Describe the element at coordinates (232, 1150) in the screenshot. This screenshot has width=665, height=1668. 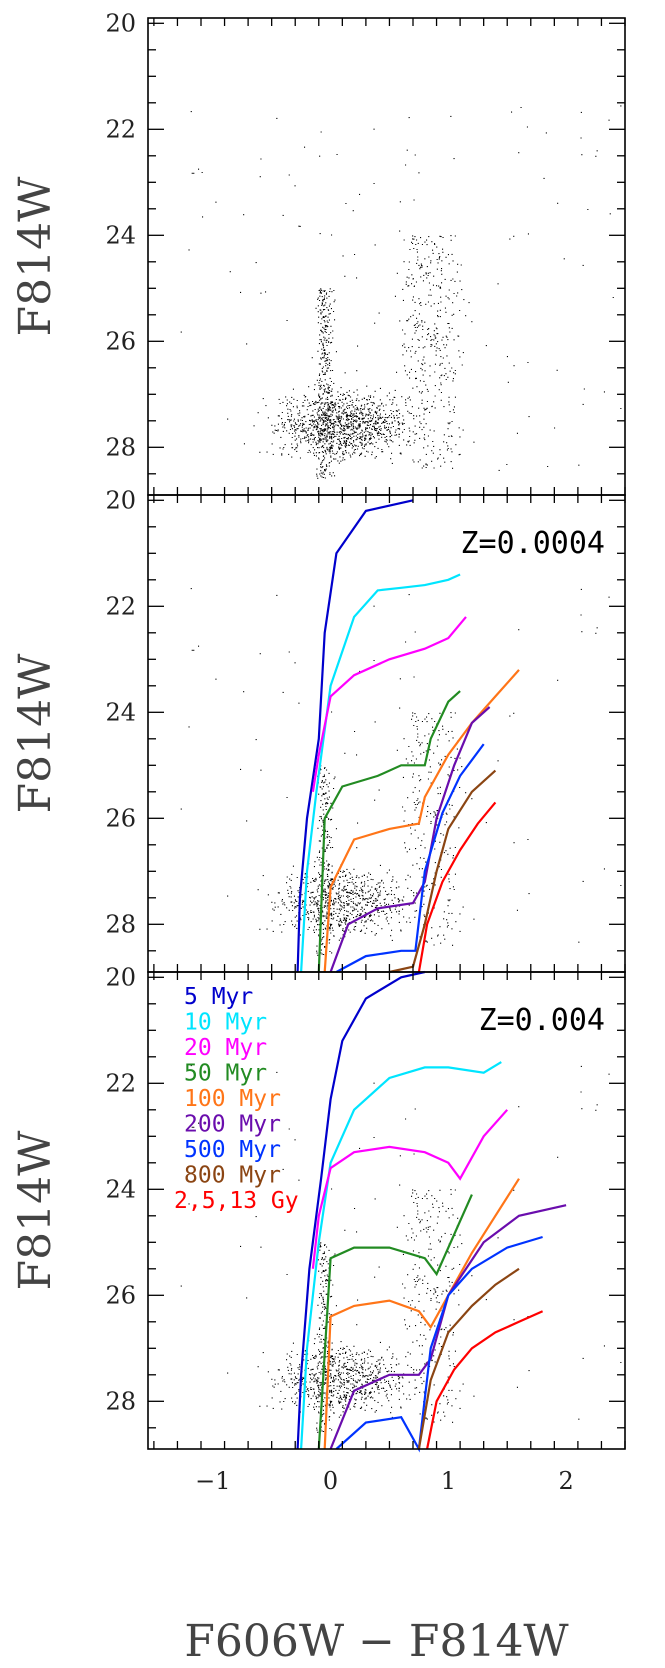
I see `legend-entry: 500 Myr` at that location.